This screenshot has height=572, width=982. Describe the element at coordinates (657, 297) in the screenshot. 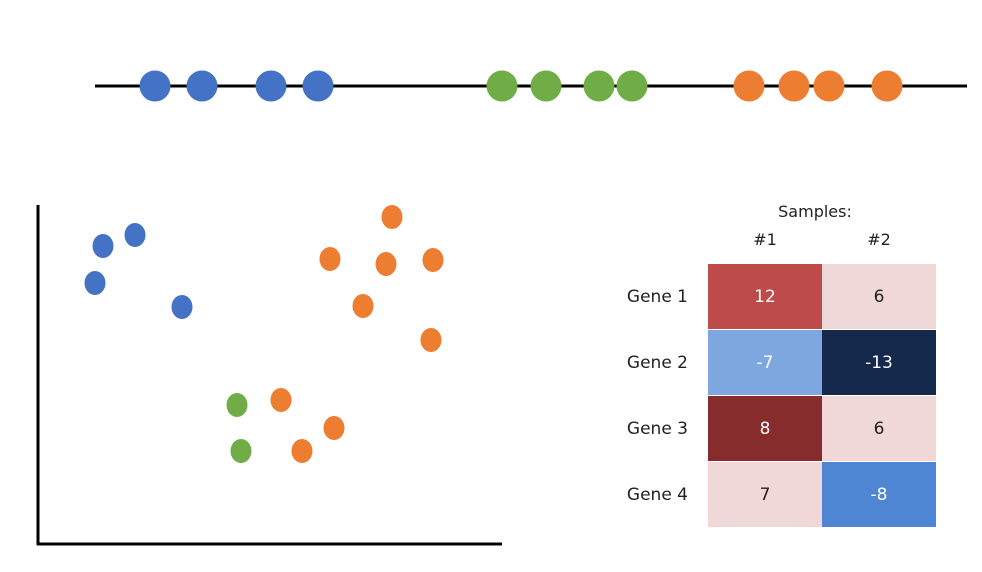

I see `gene-label-1: Gene 1` at that location.